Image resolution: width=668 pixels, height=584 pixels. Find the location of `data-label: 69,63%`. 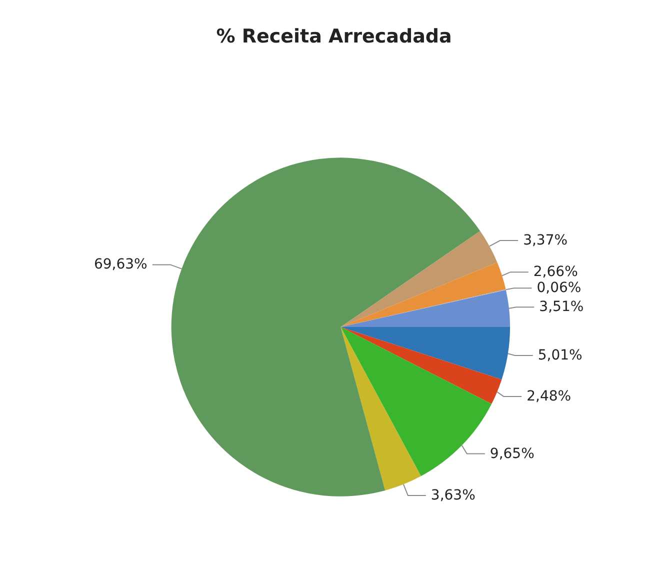

data-label: 69,63% is located at coordinates (121, 264).